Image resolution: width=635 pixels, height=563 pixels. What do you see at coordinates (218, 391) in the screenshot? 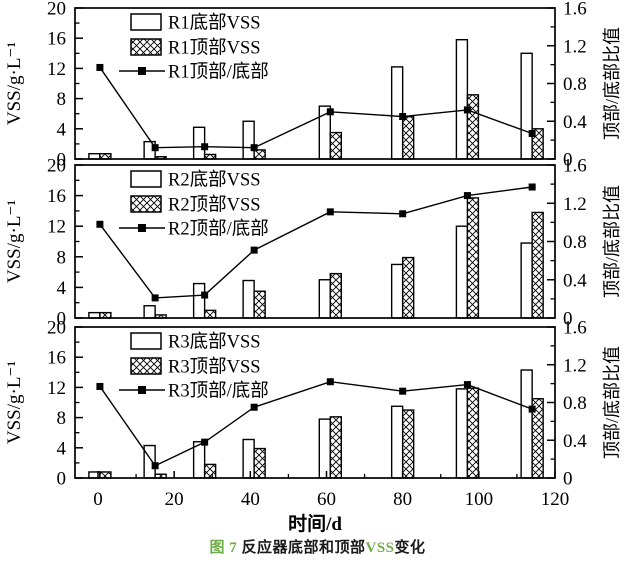
I see `legend-label: R3顶部/底部` at bounding box center [218, 391].